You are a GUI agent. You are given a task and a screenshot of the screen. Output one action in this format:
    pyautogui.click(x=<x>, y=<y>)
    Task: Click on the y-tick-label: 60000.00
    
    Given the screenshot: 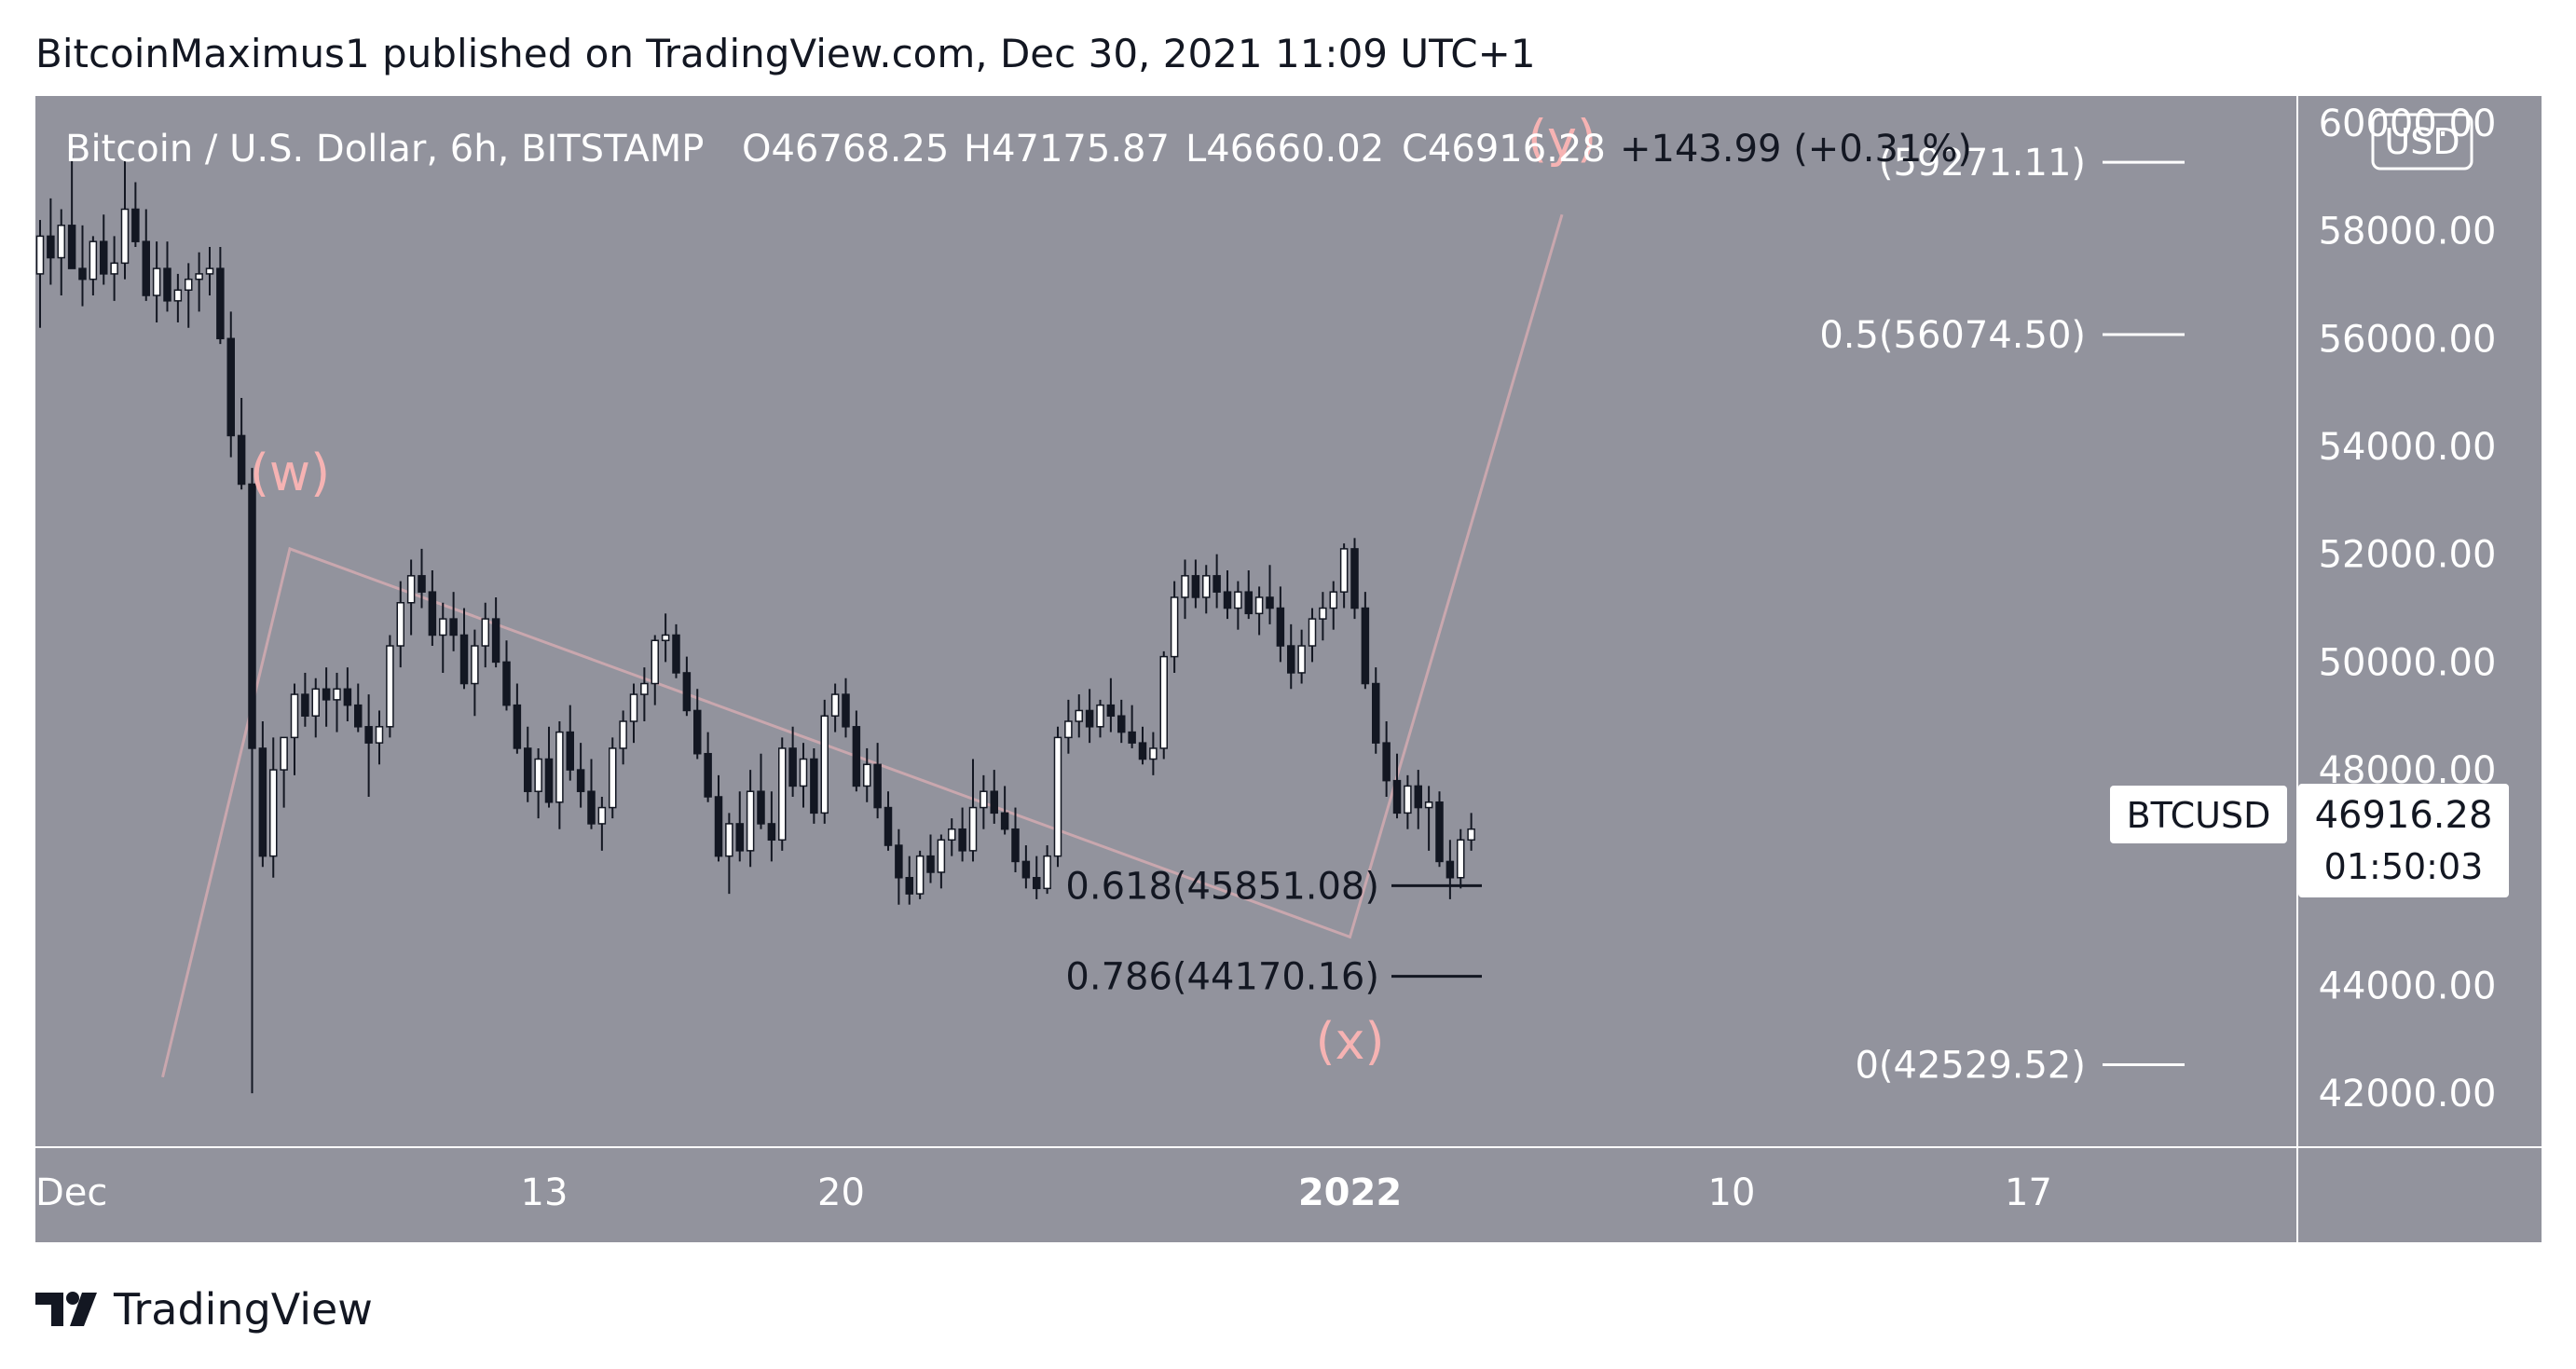 What is the action you would take?
    pyautogui.click(x=2408, y=124)
    